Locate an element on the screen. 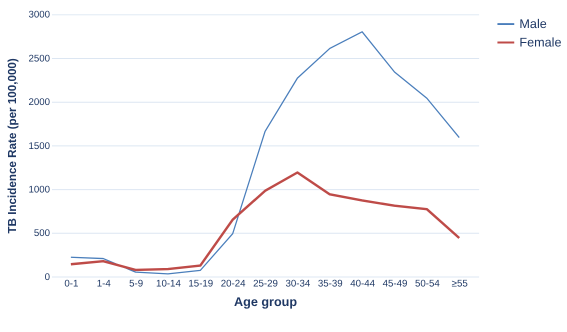 Image resolution: width=567 pixels, height=332 pixels. y-axis-title: TB Incidence Rate (per 100,000) is located at coordinates (12, 146).